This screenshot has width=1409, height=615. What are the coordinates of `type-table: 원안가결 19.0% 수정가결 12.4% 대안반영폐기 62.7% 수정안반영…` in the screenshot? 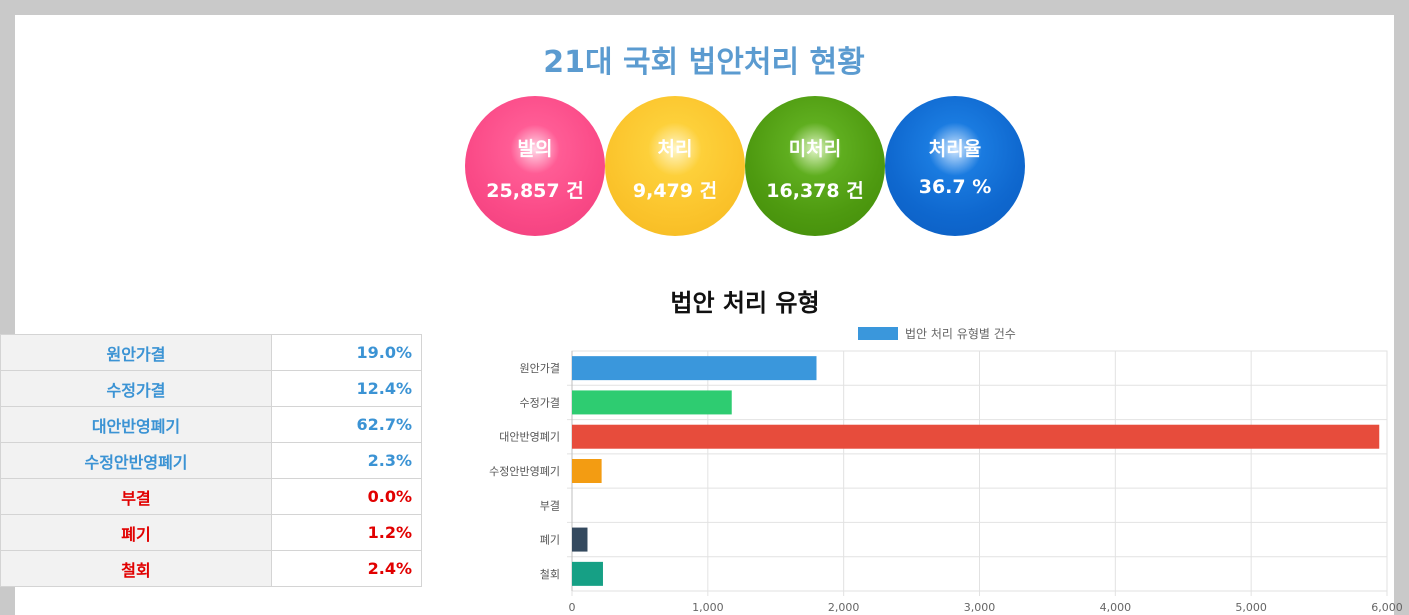 It's located at (211, 460).